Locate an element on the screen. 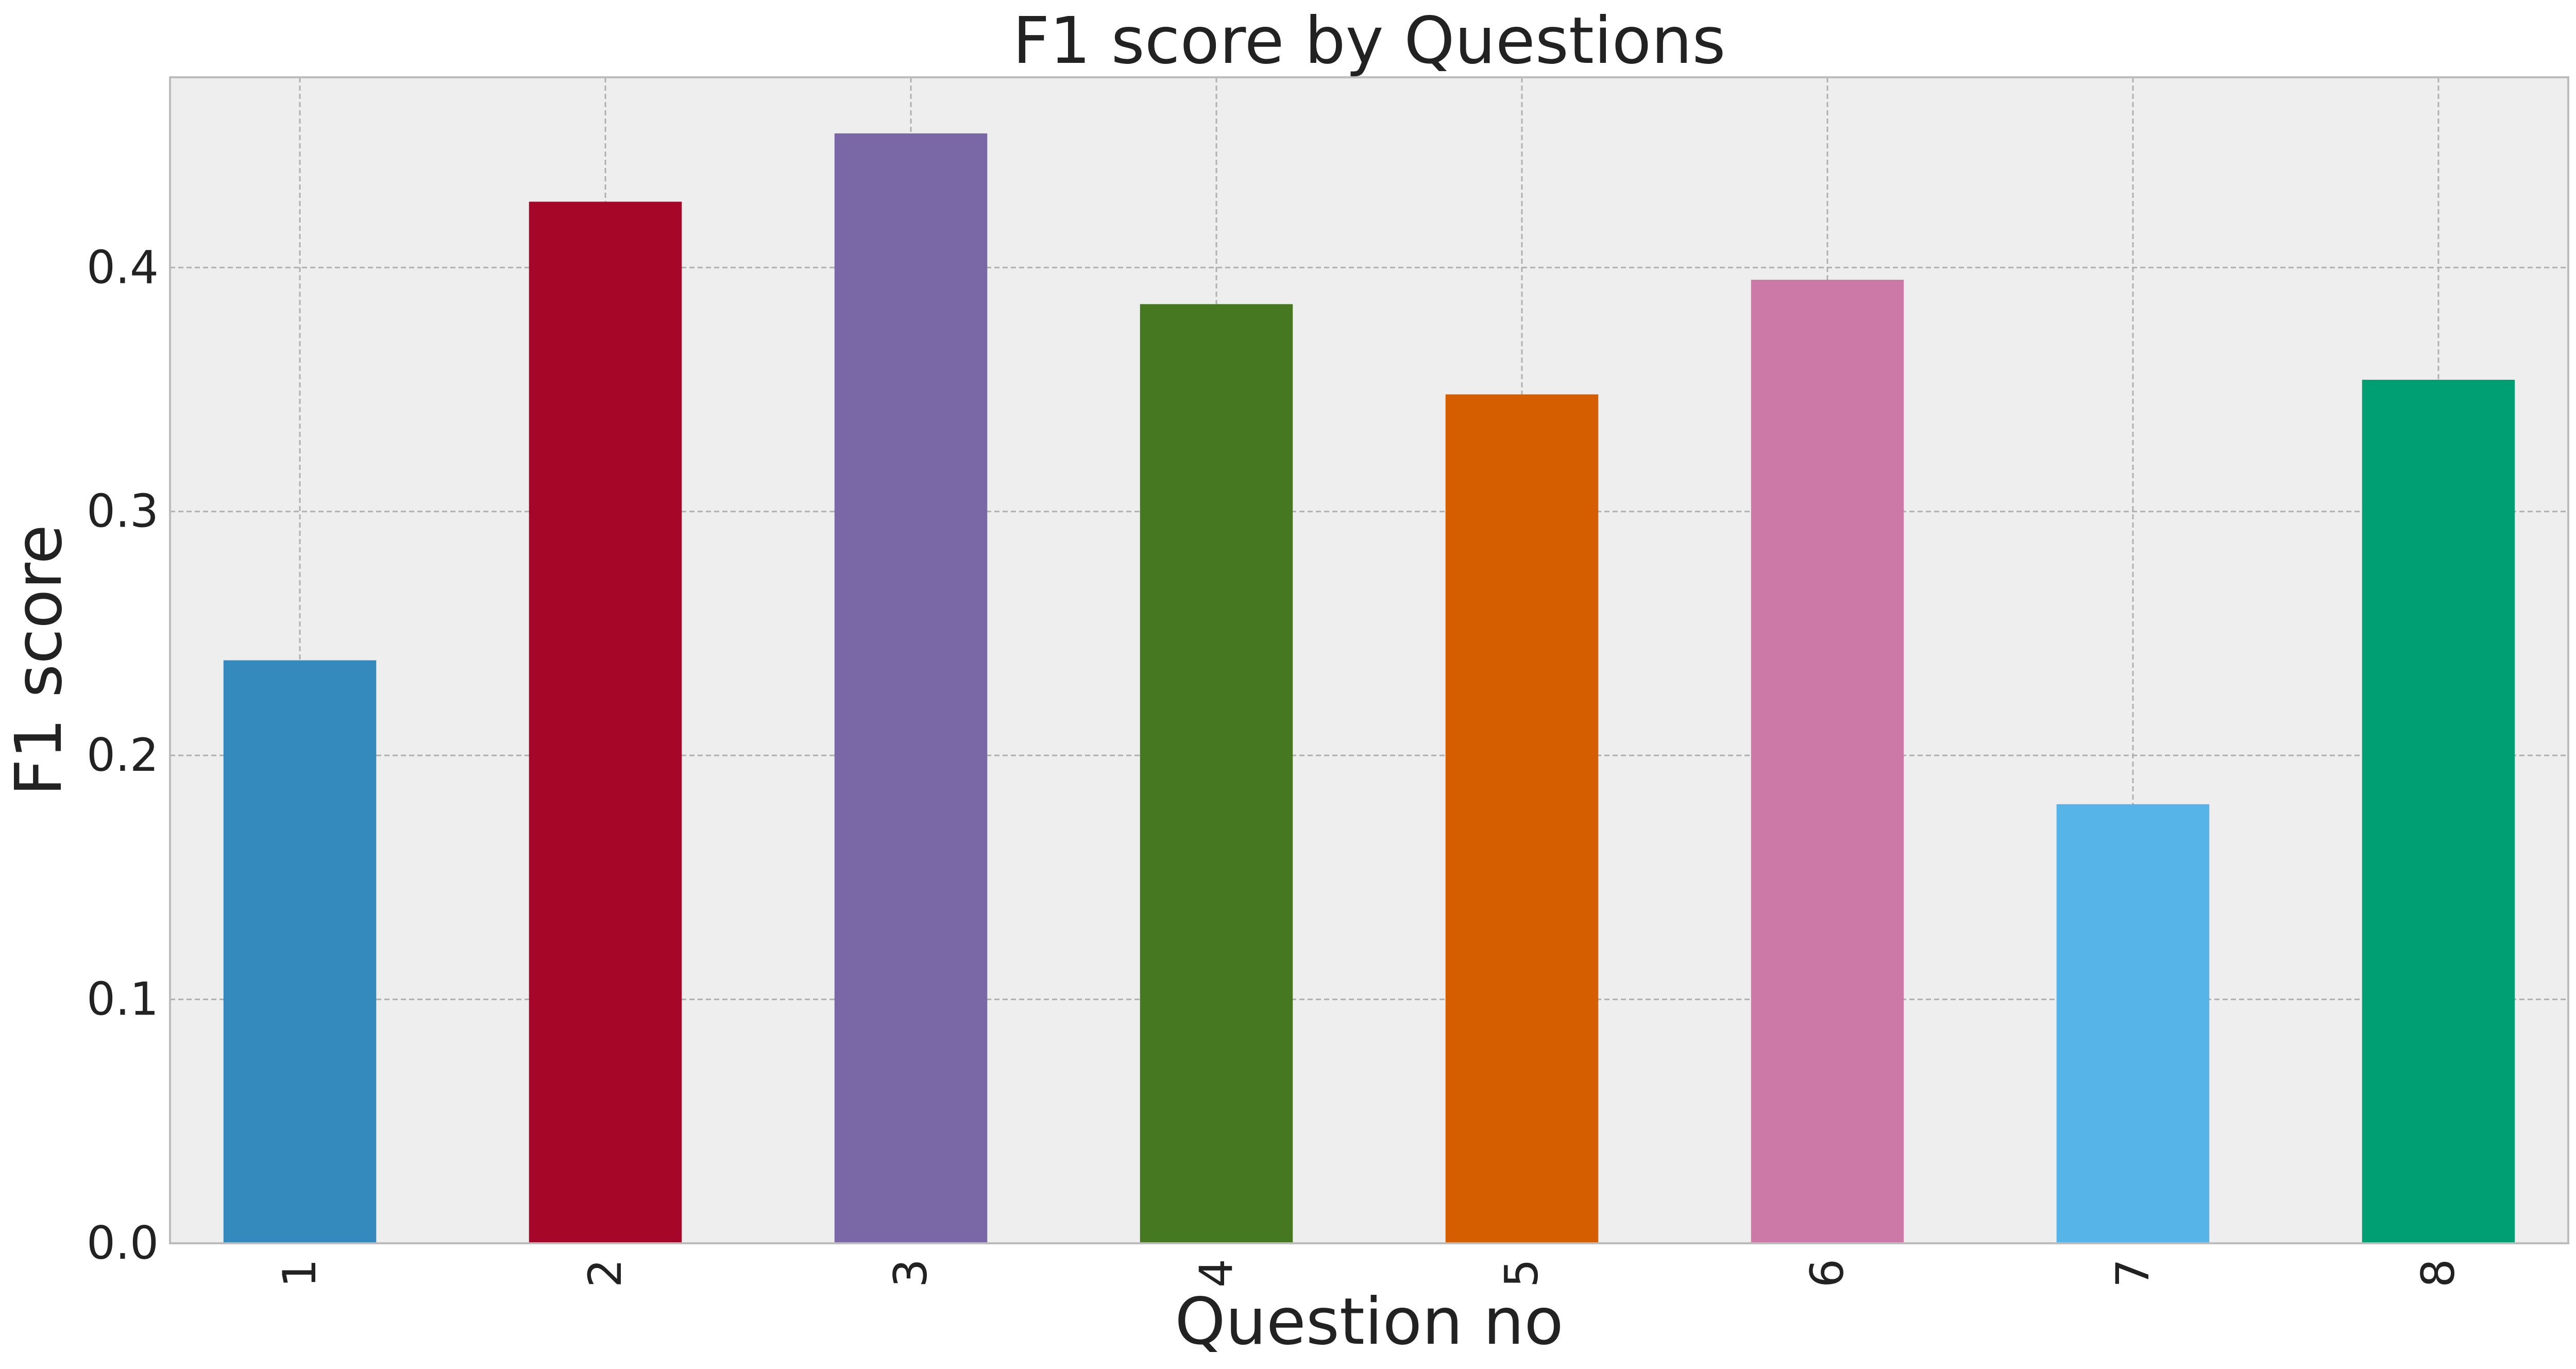 The image size is (2576, 1369). x-tick-labels: 1 2 3 4 5 6 7 8 is located at coordinates (1369, 1273).